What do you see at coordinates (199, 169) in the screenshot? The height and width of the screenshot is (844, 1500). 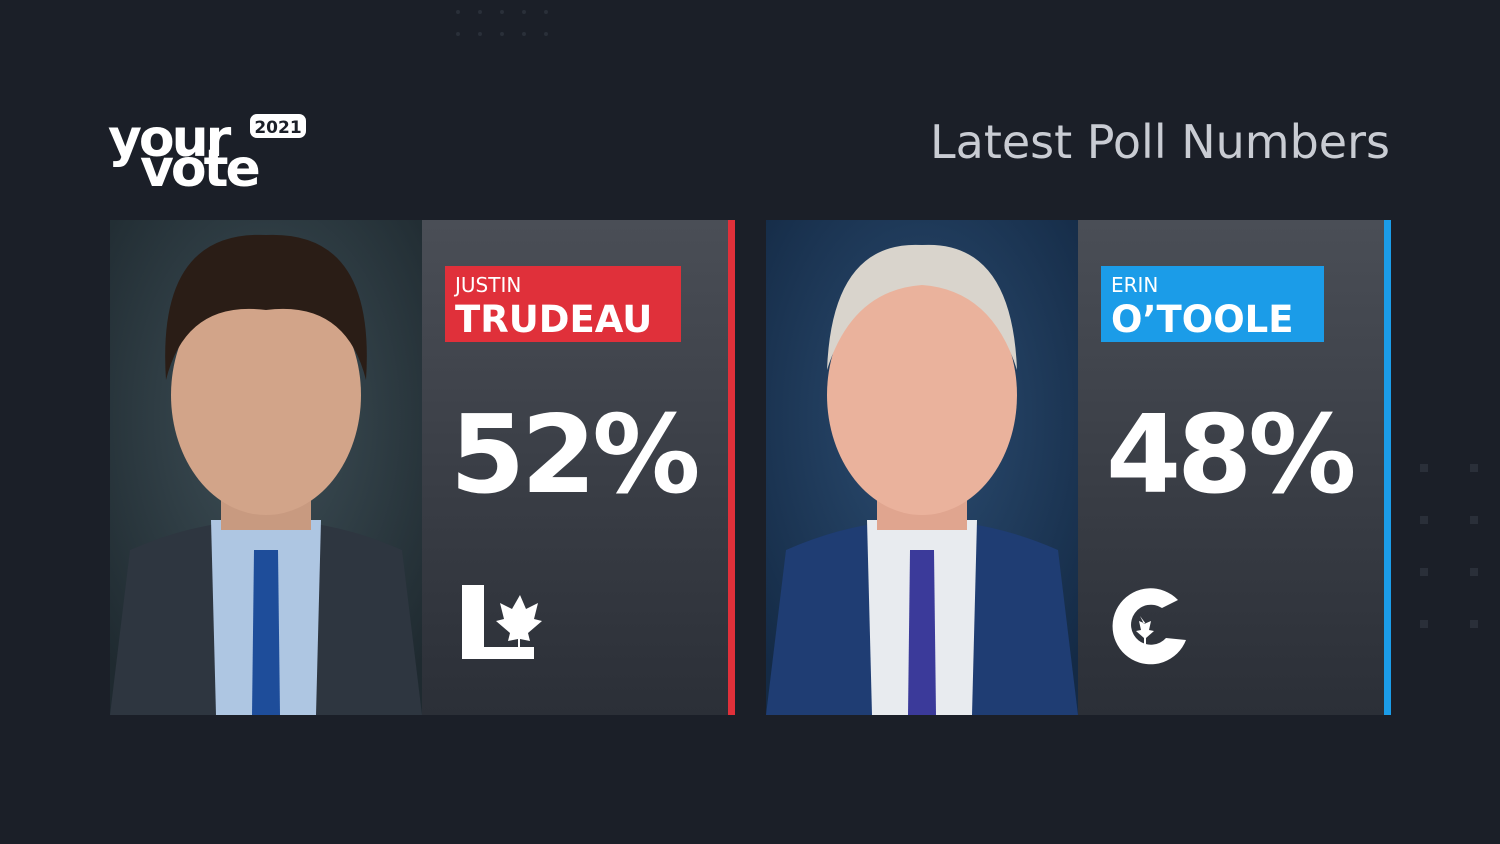 I see `logo-vote: vote` at bounding box center [199, 169].